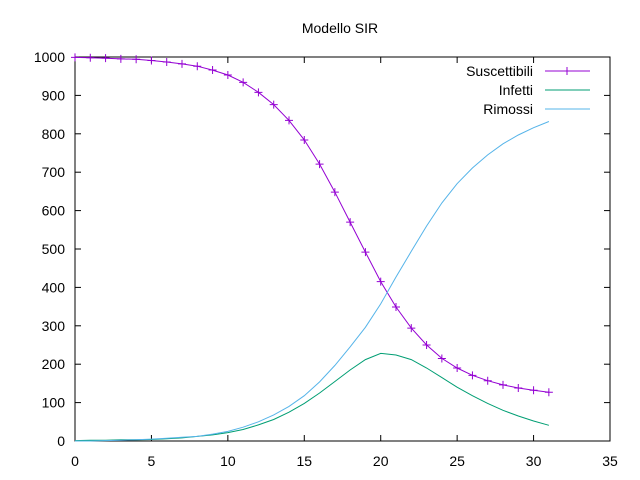 The width and height of the screenshot is (640, 480). I want to click on legend-label-infetti: Infetti, so click(516, 90).